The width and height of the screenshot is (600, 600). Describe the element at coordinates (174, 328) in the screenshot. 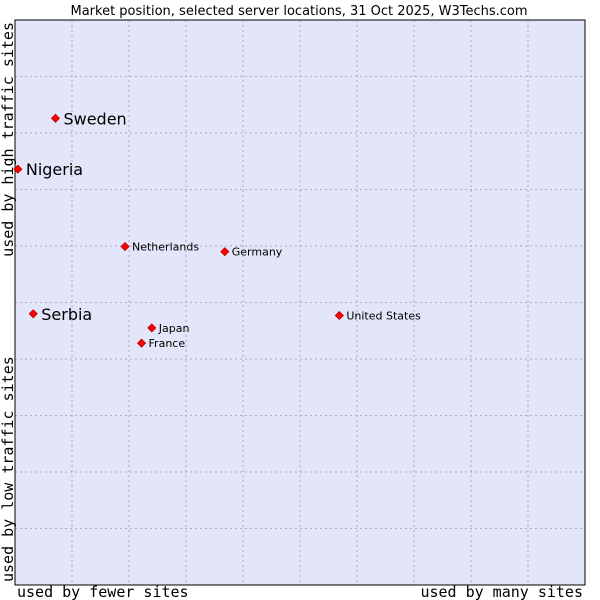

I see `label-japan: Japan` at that location.